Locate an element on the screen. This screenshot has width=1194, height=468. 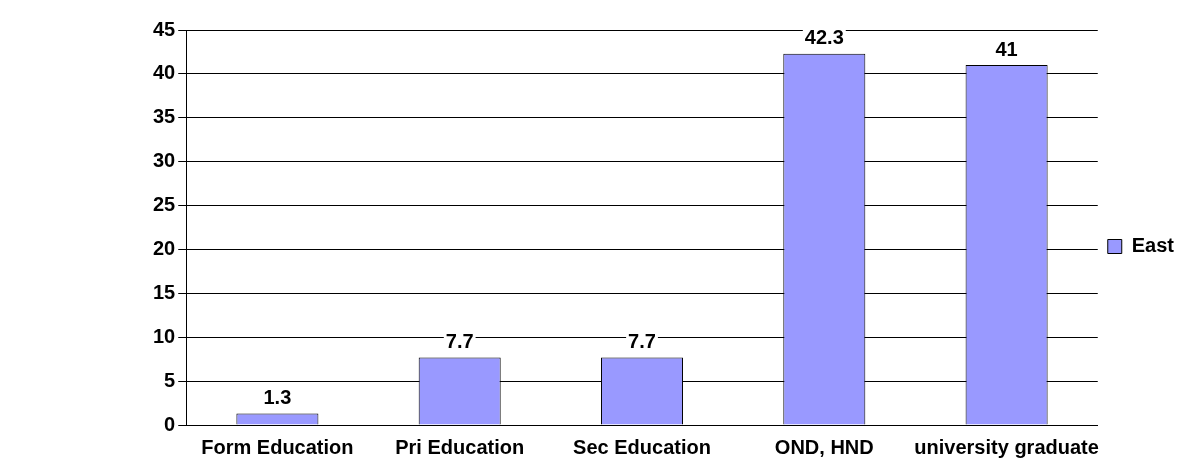
x-tick-label: university graduate is located at coordinates (1006, 446).